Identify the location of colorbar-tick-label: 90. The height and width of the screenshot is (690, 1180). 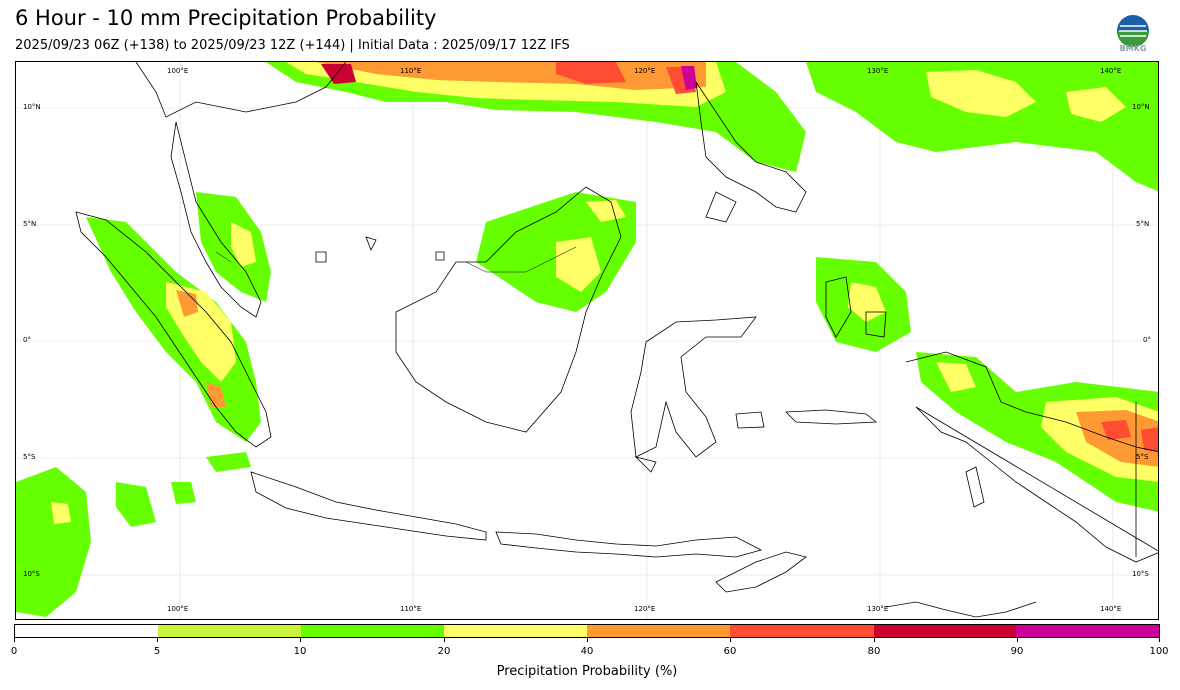
(1017, 651).